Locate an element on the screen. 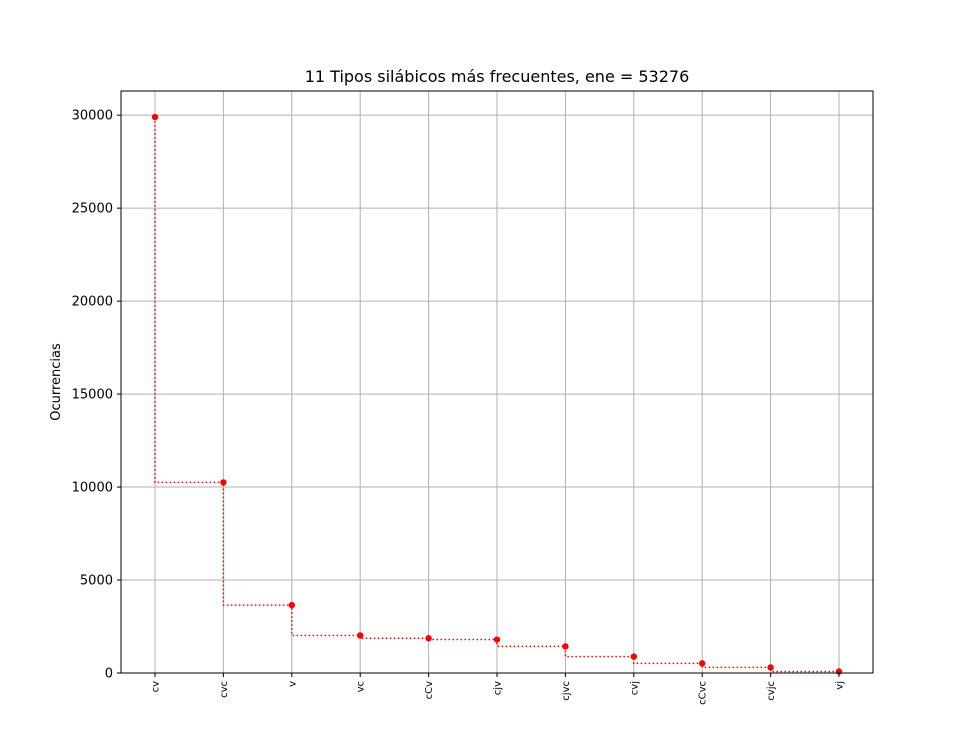 Image resolution: width=969 pixels, height=756 pixels. x-ticks: cv cvc v vc cCv cjv cjvc cvj cCvc cvjc vj is located at coordinates (498, 689).